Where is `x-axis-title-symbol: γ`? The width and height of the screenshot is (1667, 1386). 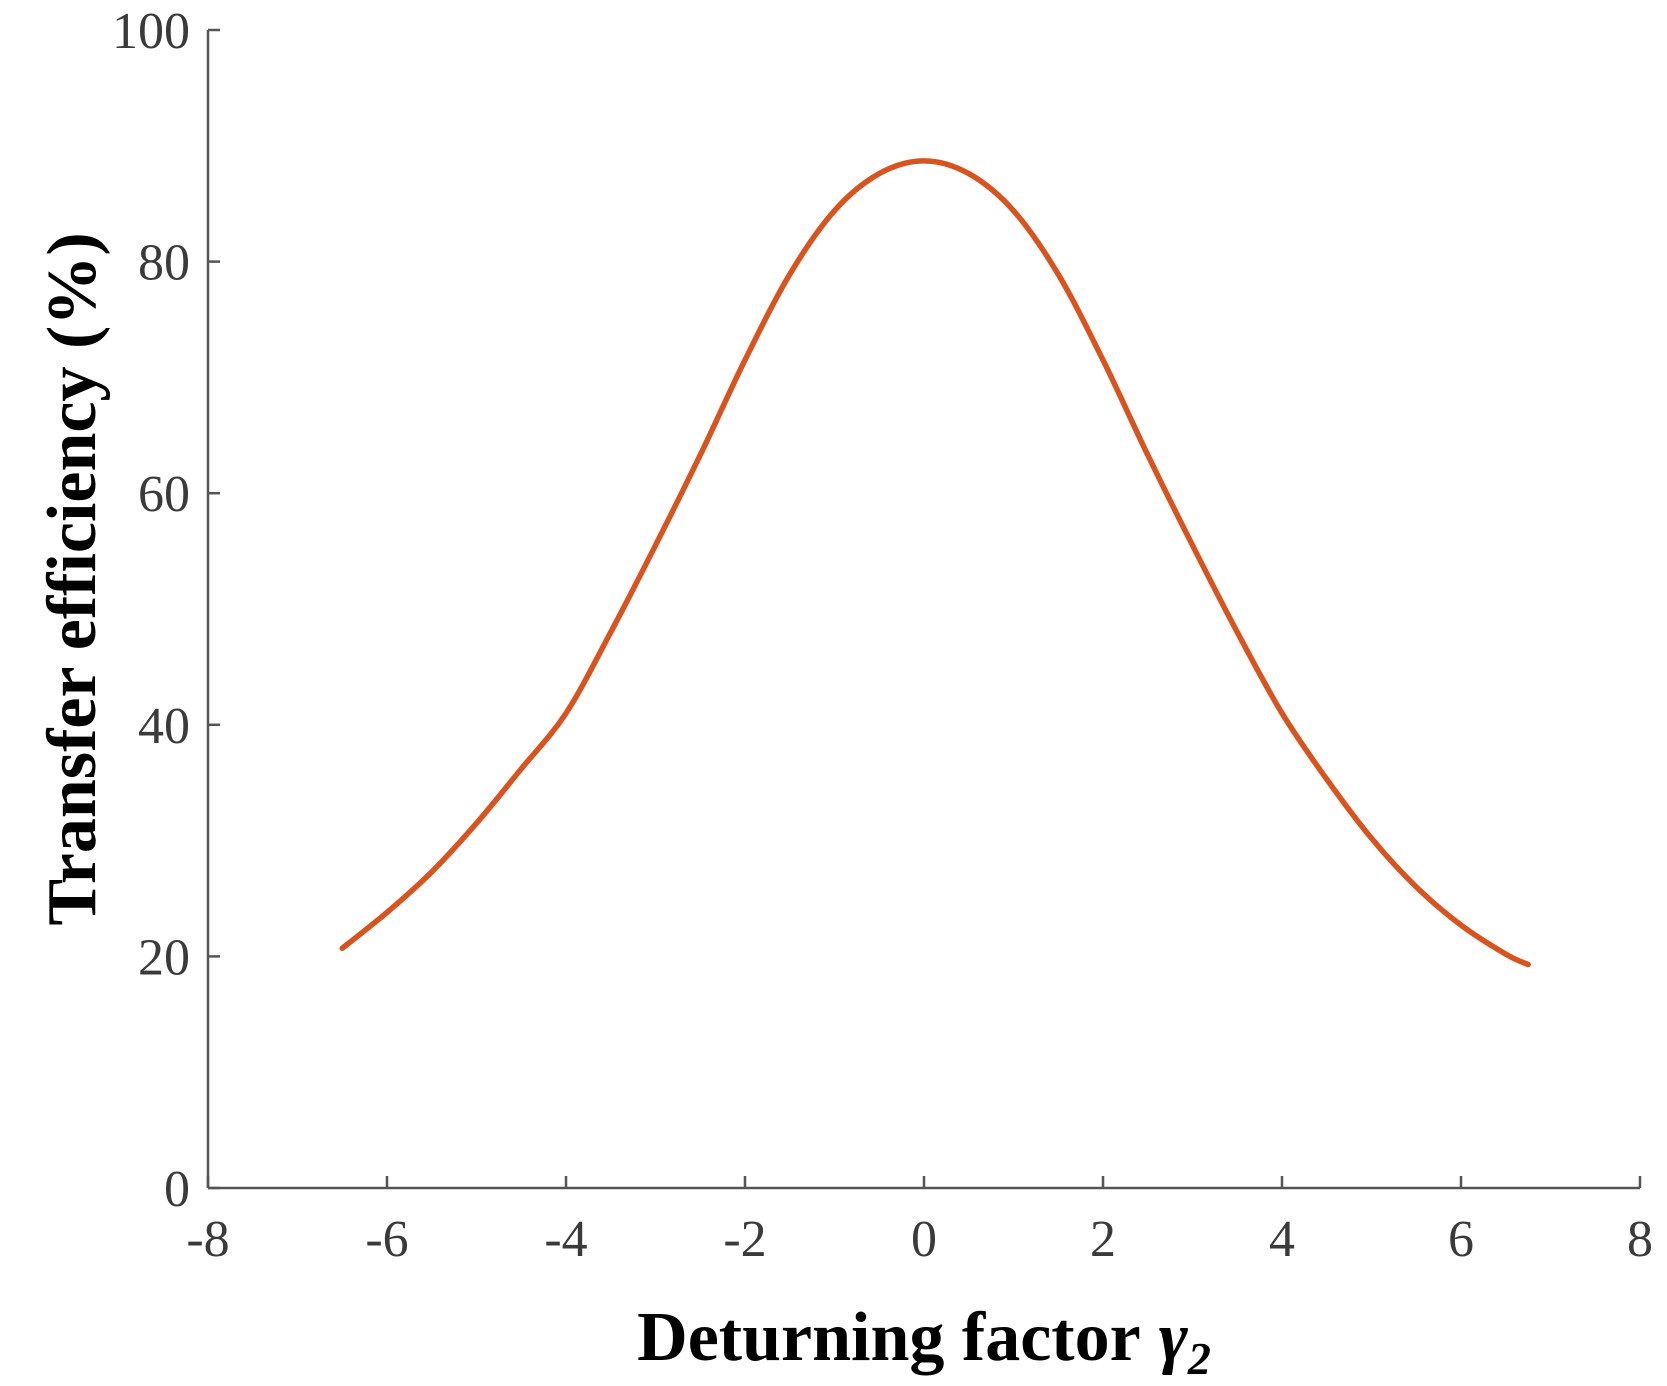 x-axis-title-symbol: γ is located at coordinates (1174, 1337).